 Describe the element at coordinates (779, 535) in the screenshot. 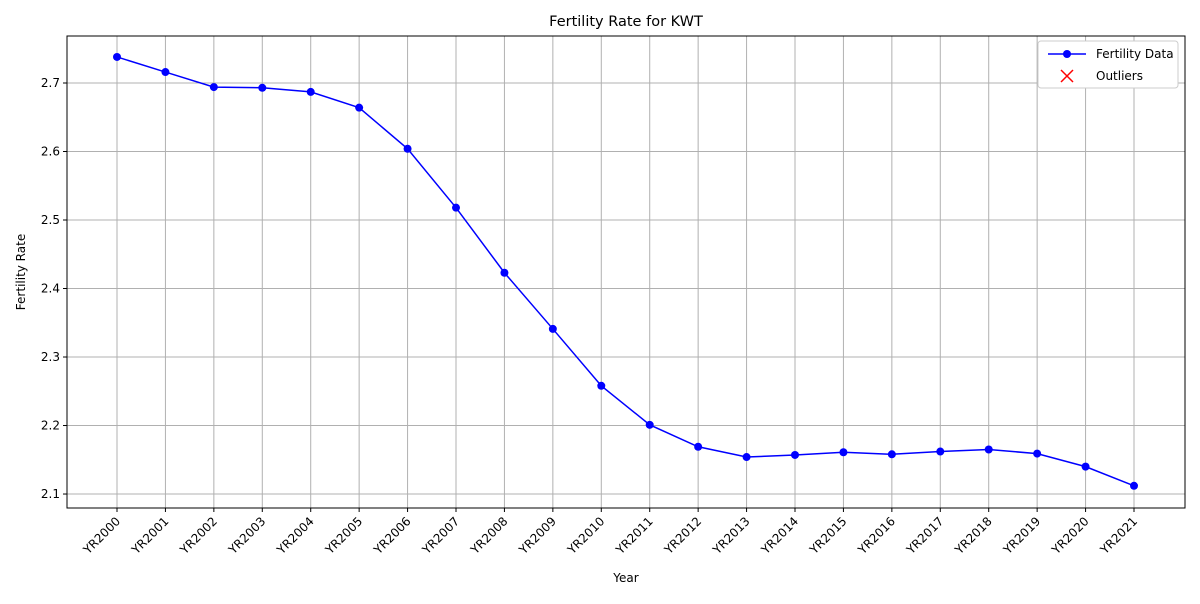

I see `x-tick-label: YR2014` at that location.